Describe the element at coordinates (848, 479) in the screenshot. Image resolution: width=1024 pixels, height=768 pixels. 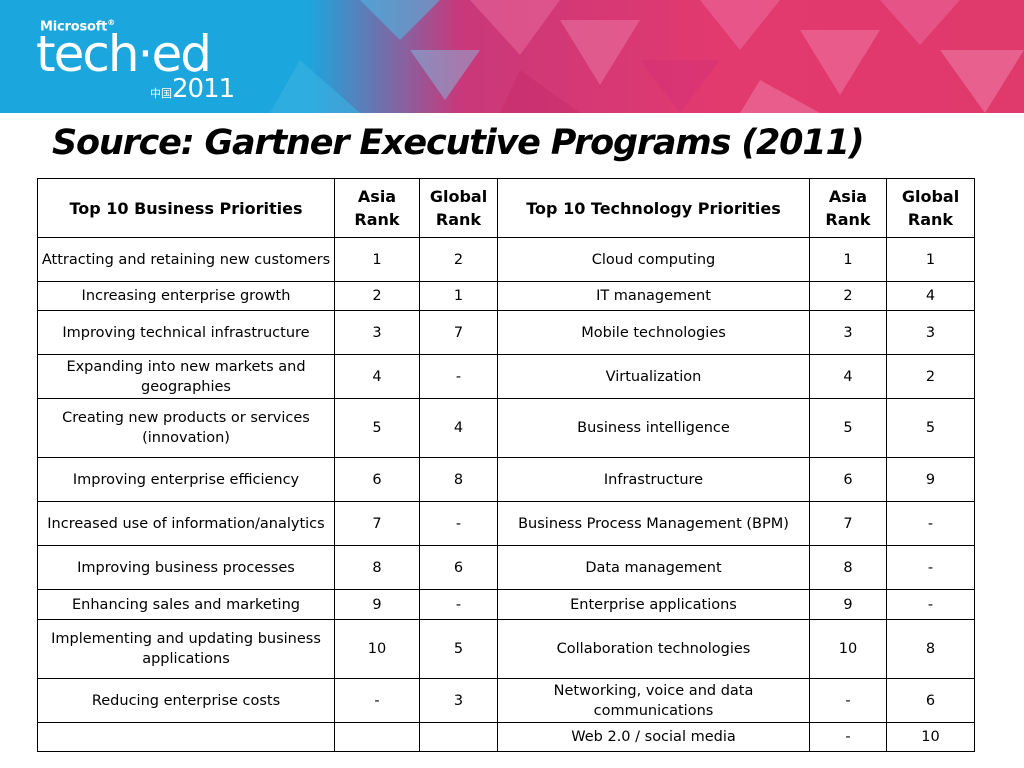
I see `technology-asia-rank: 6` at that location.